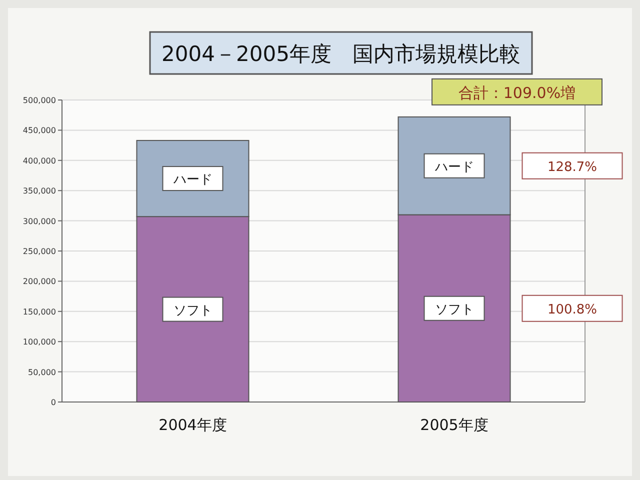 This screenshot has height=480, width=640. What do you see at coordinates (572, 310) in the screenshot?
I see `annotation: 100.8%` at bounding box center [572, 310].